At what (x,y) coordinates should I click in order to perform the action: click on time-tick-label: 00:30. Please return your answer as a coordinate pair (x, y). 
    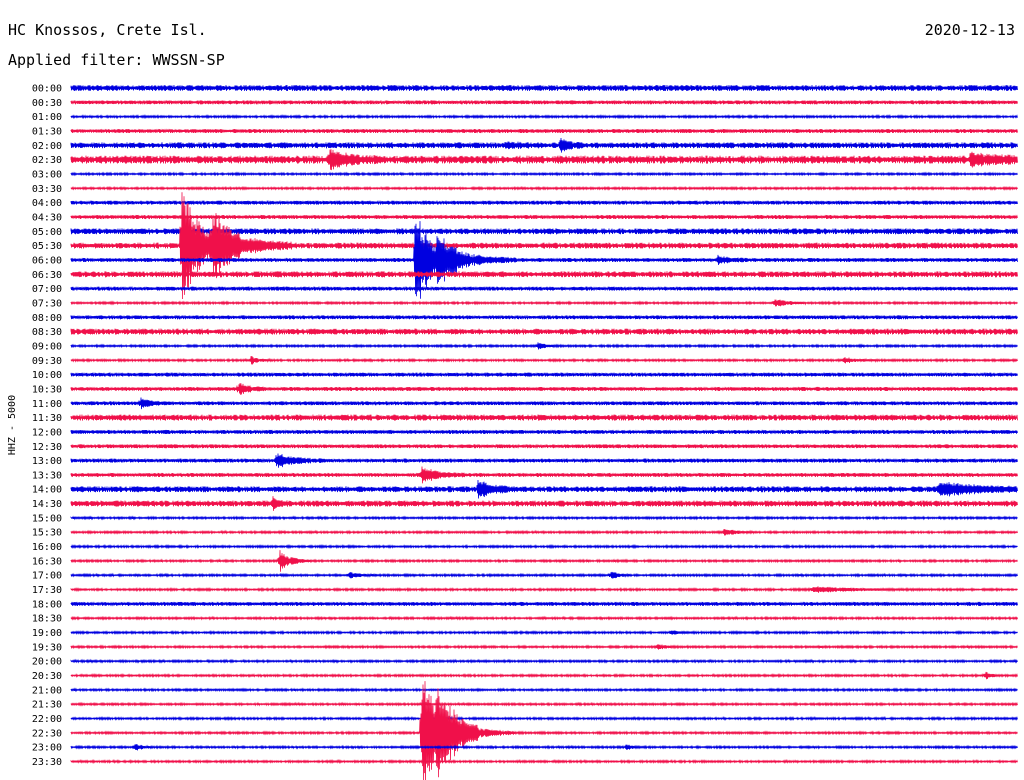
    Looking at the image, I should click on (47, 103).